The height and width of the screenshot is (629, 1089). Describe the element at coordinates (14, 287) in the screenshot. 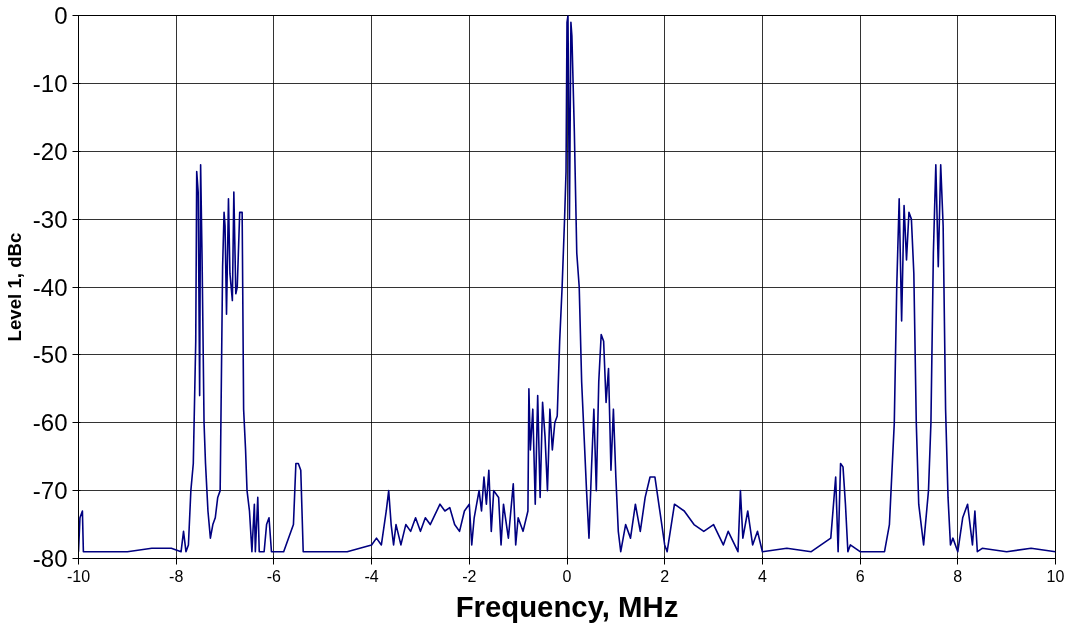

I see `y-axis-title: Level 1, dBc` at that location.